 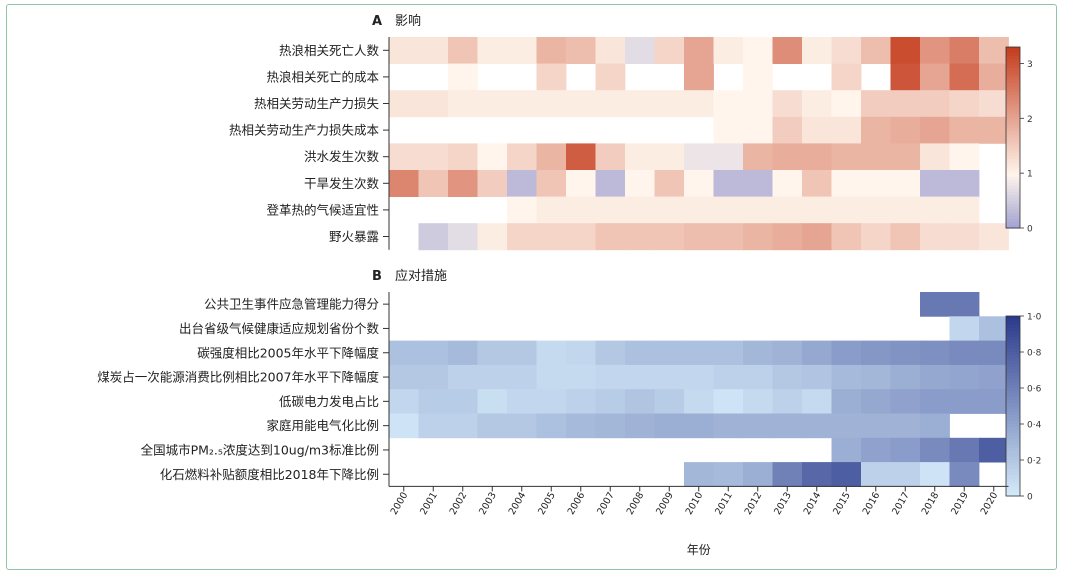 I want to click on year-label: 2020, so click(x=990, y=503).